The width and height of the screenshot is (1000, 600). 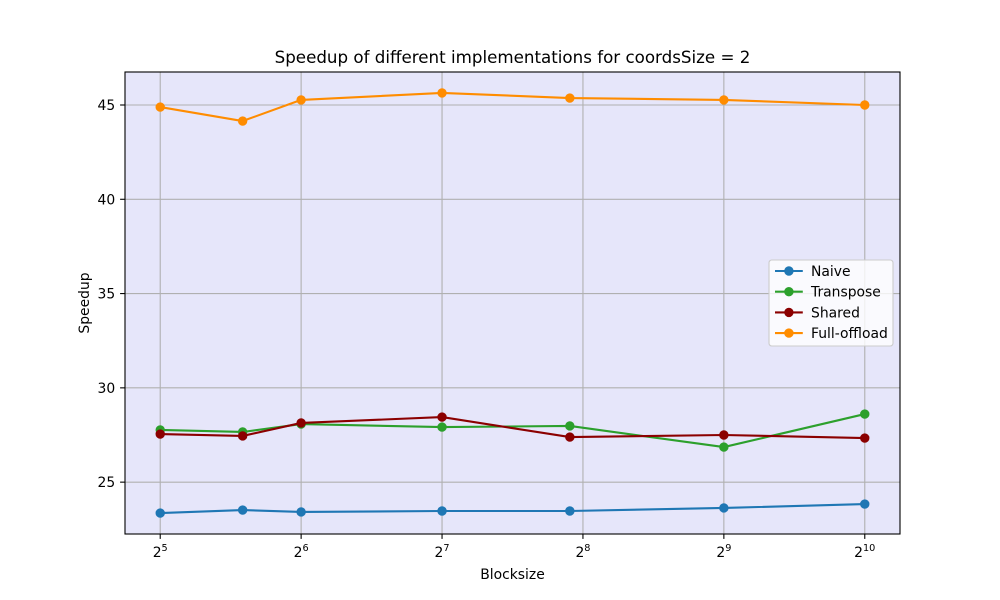 What do you see at coordinates (85, 302) in the screenshot?
I see `y-axis-label: Speedup` at bounding box center [85, 302].